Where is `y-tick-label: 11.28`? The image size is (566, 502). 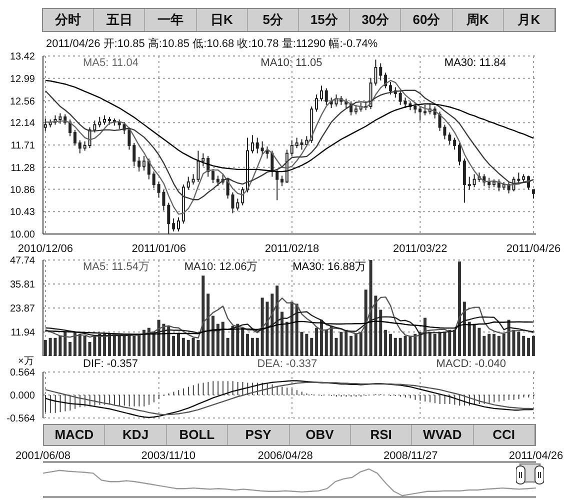 y-tick-label: 11.28 is located at coordinates (23, 168).